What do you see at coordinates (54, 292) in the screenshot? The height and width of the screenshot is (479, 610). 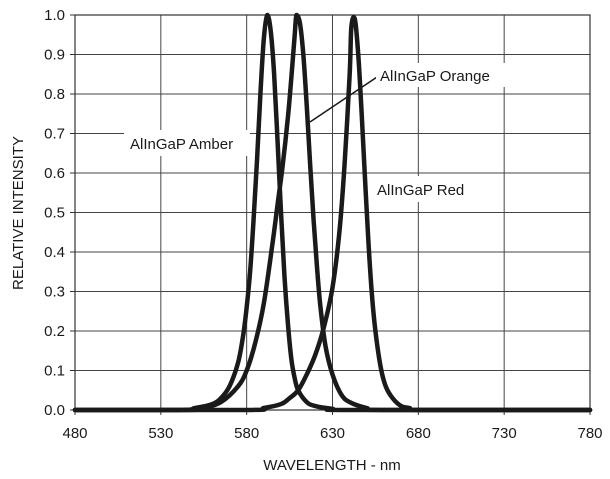 I see `y-tick-label: 0.3` at bounding box center [54, 292].